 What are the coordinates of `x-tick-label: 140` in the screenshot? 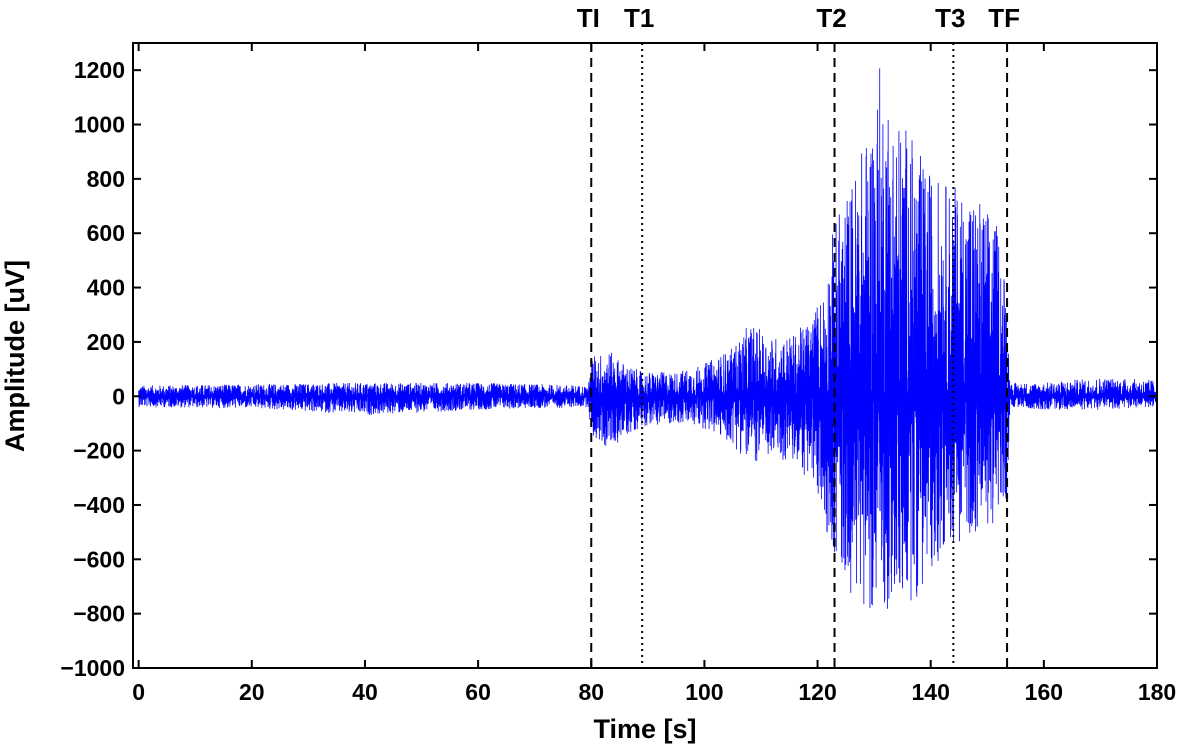 It's located at (931, 692).